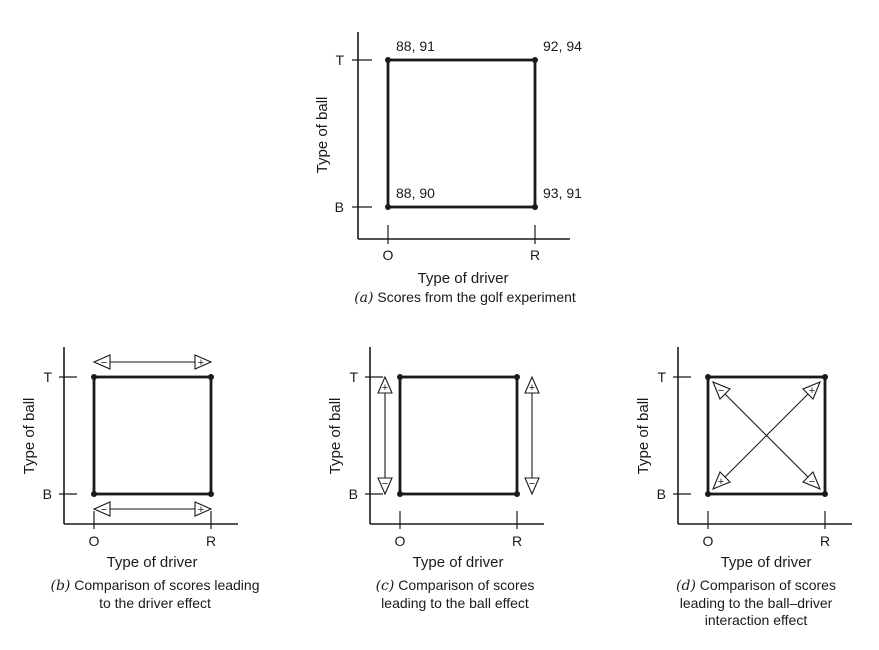  I want to click on panel-b-corner-tr, so click(211, 377).